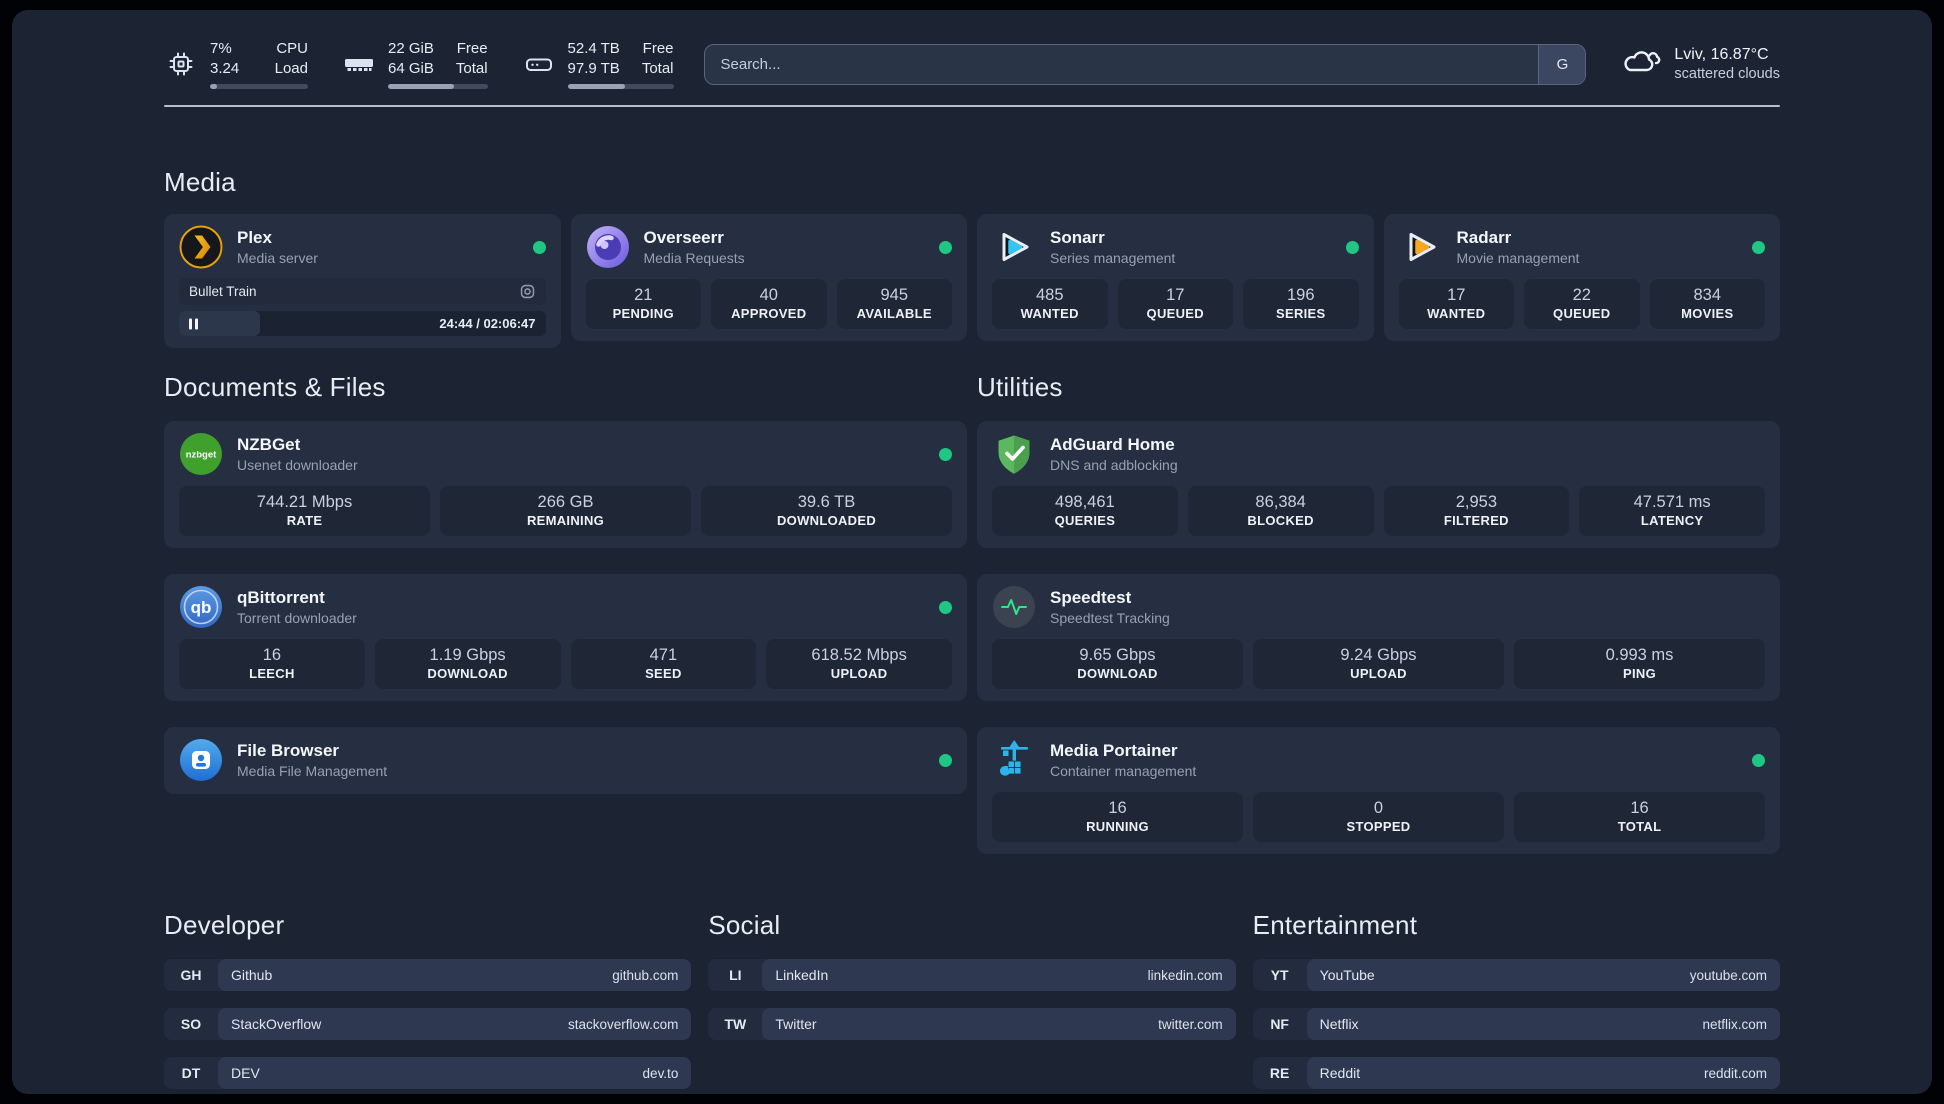  Describe the element at coordinates (1049, 295) in the screenshot. I see `stat-value: 485` at that location.